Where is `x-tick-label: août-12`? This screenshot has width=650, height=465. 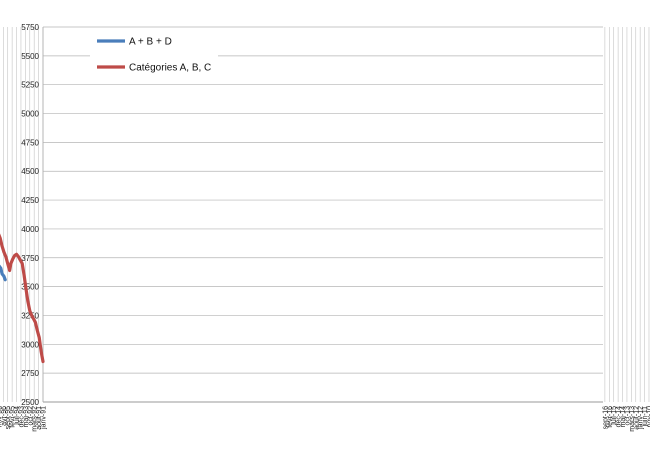 x-tick-label: août-12 is located at coordinates (636, 418).